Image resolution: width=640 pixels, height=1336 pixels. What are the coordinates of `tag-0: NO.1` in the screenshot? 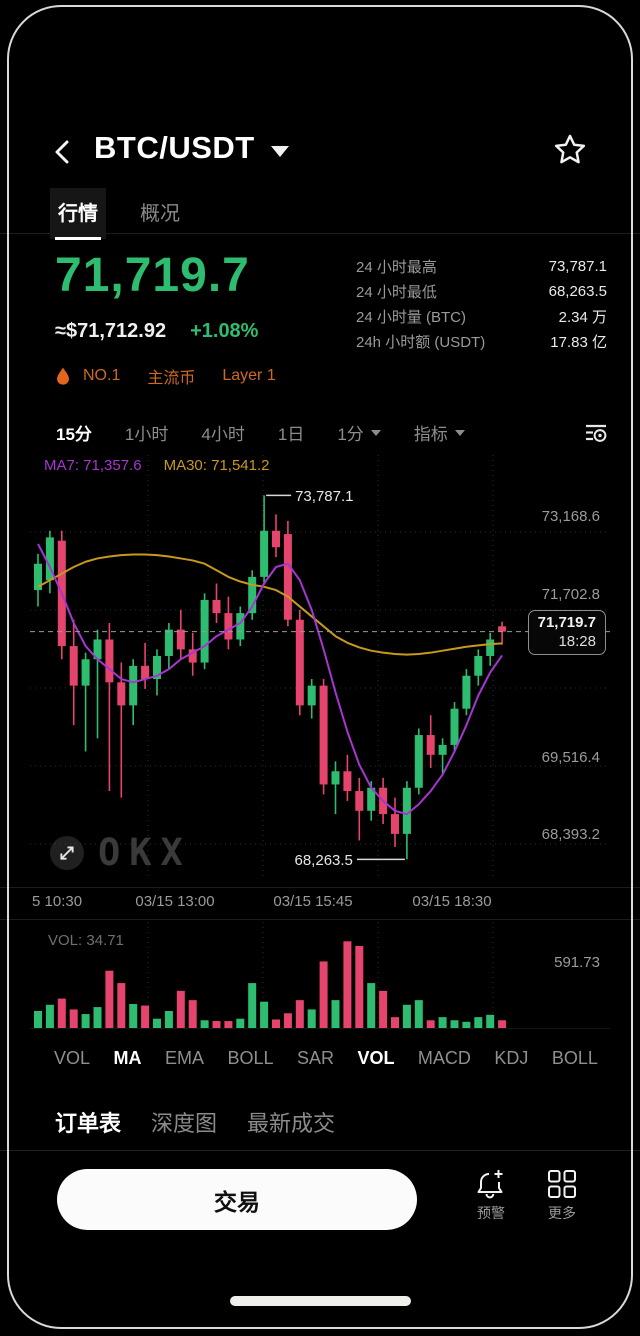 It's located at (102, 375).